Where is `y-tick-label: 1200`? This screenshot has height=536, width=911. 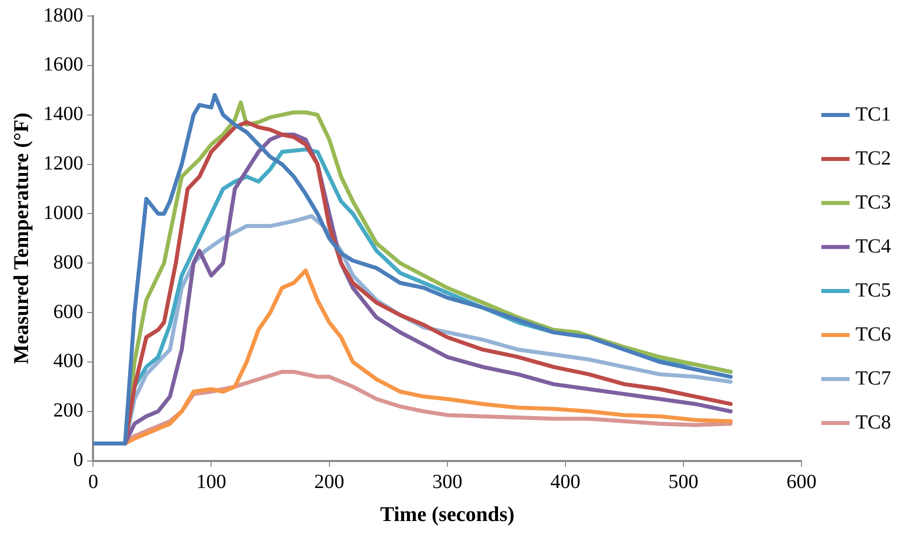
y-tick-label: 1200 is located at coordinates (63, 163).